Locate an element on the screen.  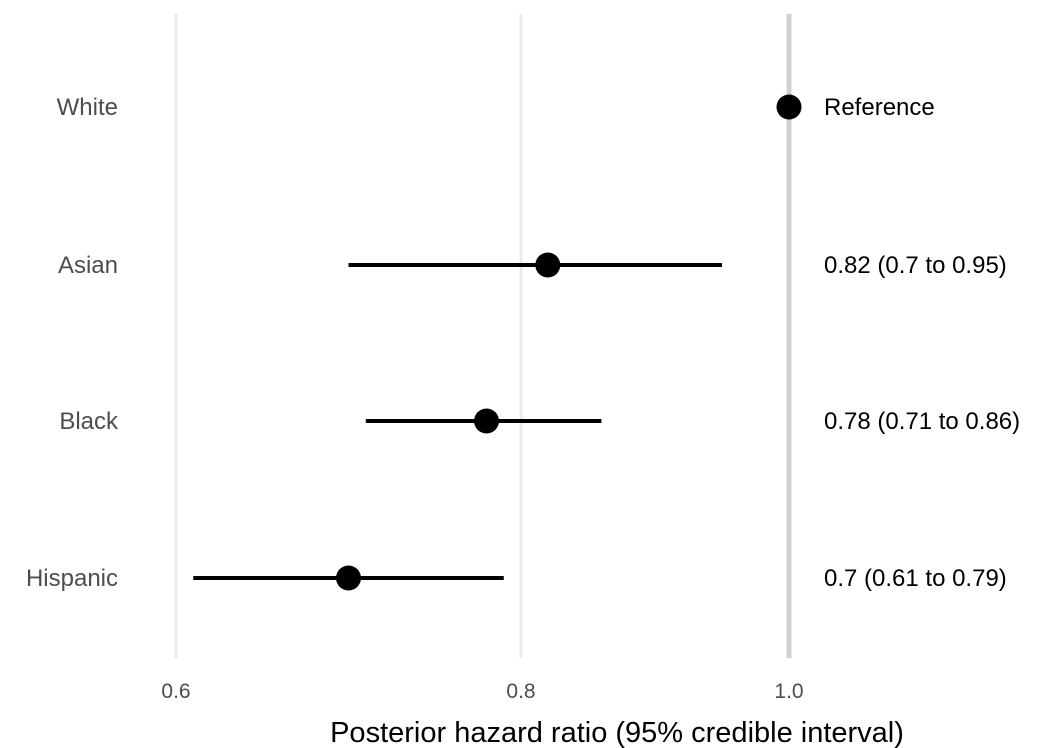
category-labels: White Asian Black Hispanic is located at coordinates (72, 343).